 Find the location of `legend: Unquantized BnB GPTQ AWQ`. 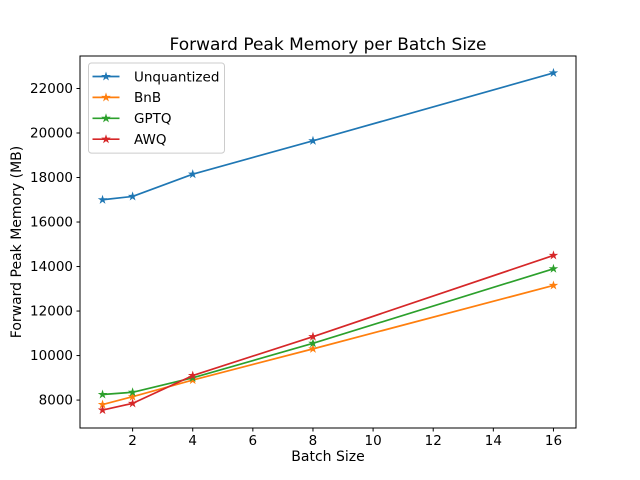

legend: Unquantized BnB GPTQ AWQ is located at coordinates (156, 108).